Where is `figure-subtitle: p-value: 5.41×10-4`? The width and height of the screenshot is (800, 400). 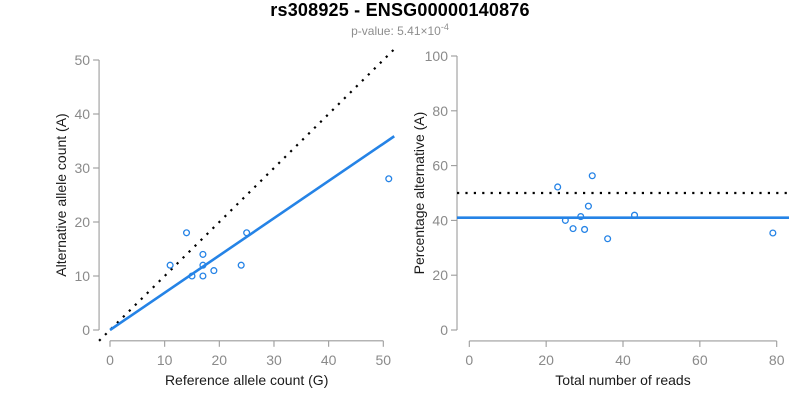 figure-subtitle: p-value: 5.41×10-4 is located at coordinates (400, 29).